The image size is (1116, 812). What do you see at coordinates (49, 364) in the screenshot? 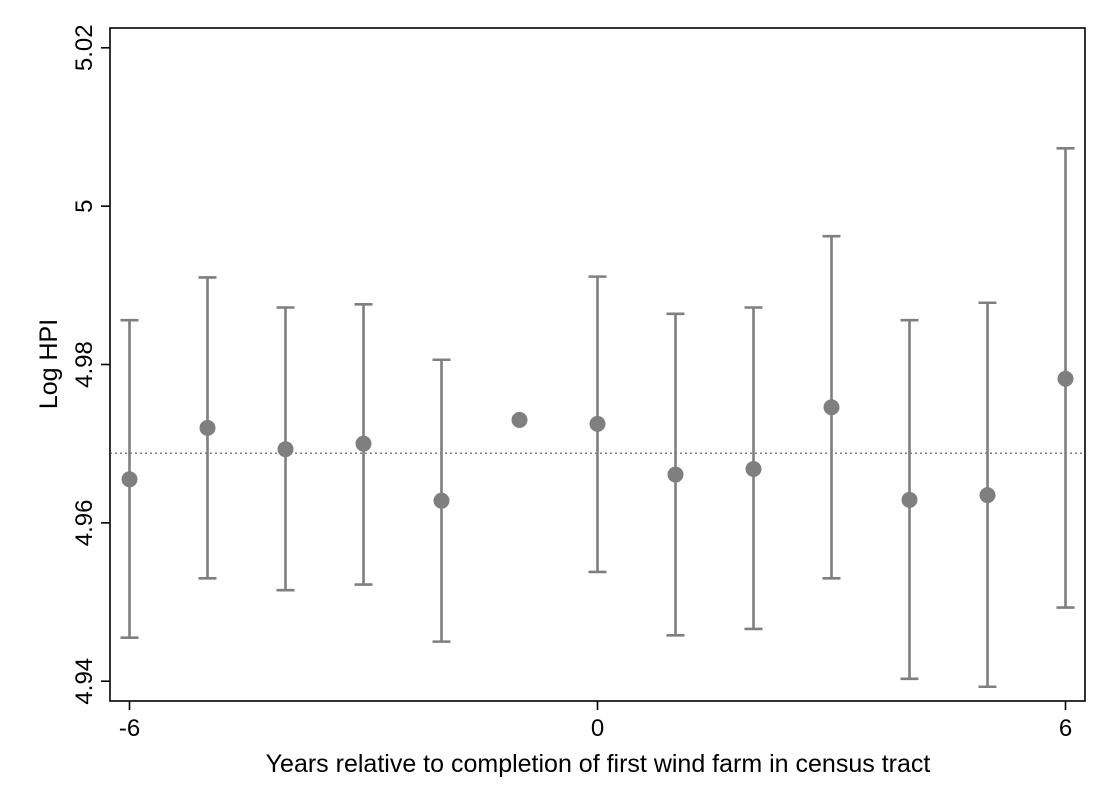
I see `y-axis-label: Log HPI` at bounding box center [49, 364].